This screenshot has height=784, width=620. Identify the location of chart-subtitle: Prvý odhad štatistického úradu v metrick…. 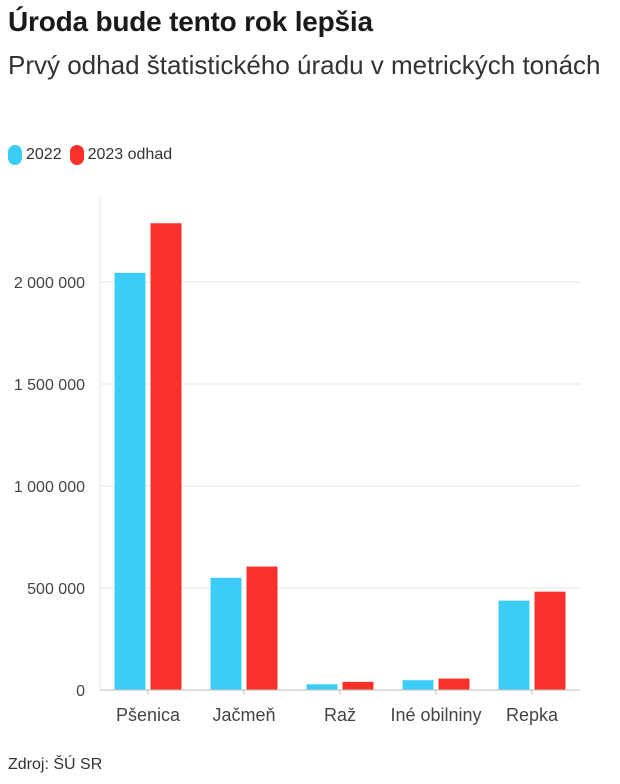
(304, 65).